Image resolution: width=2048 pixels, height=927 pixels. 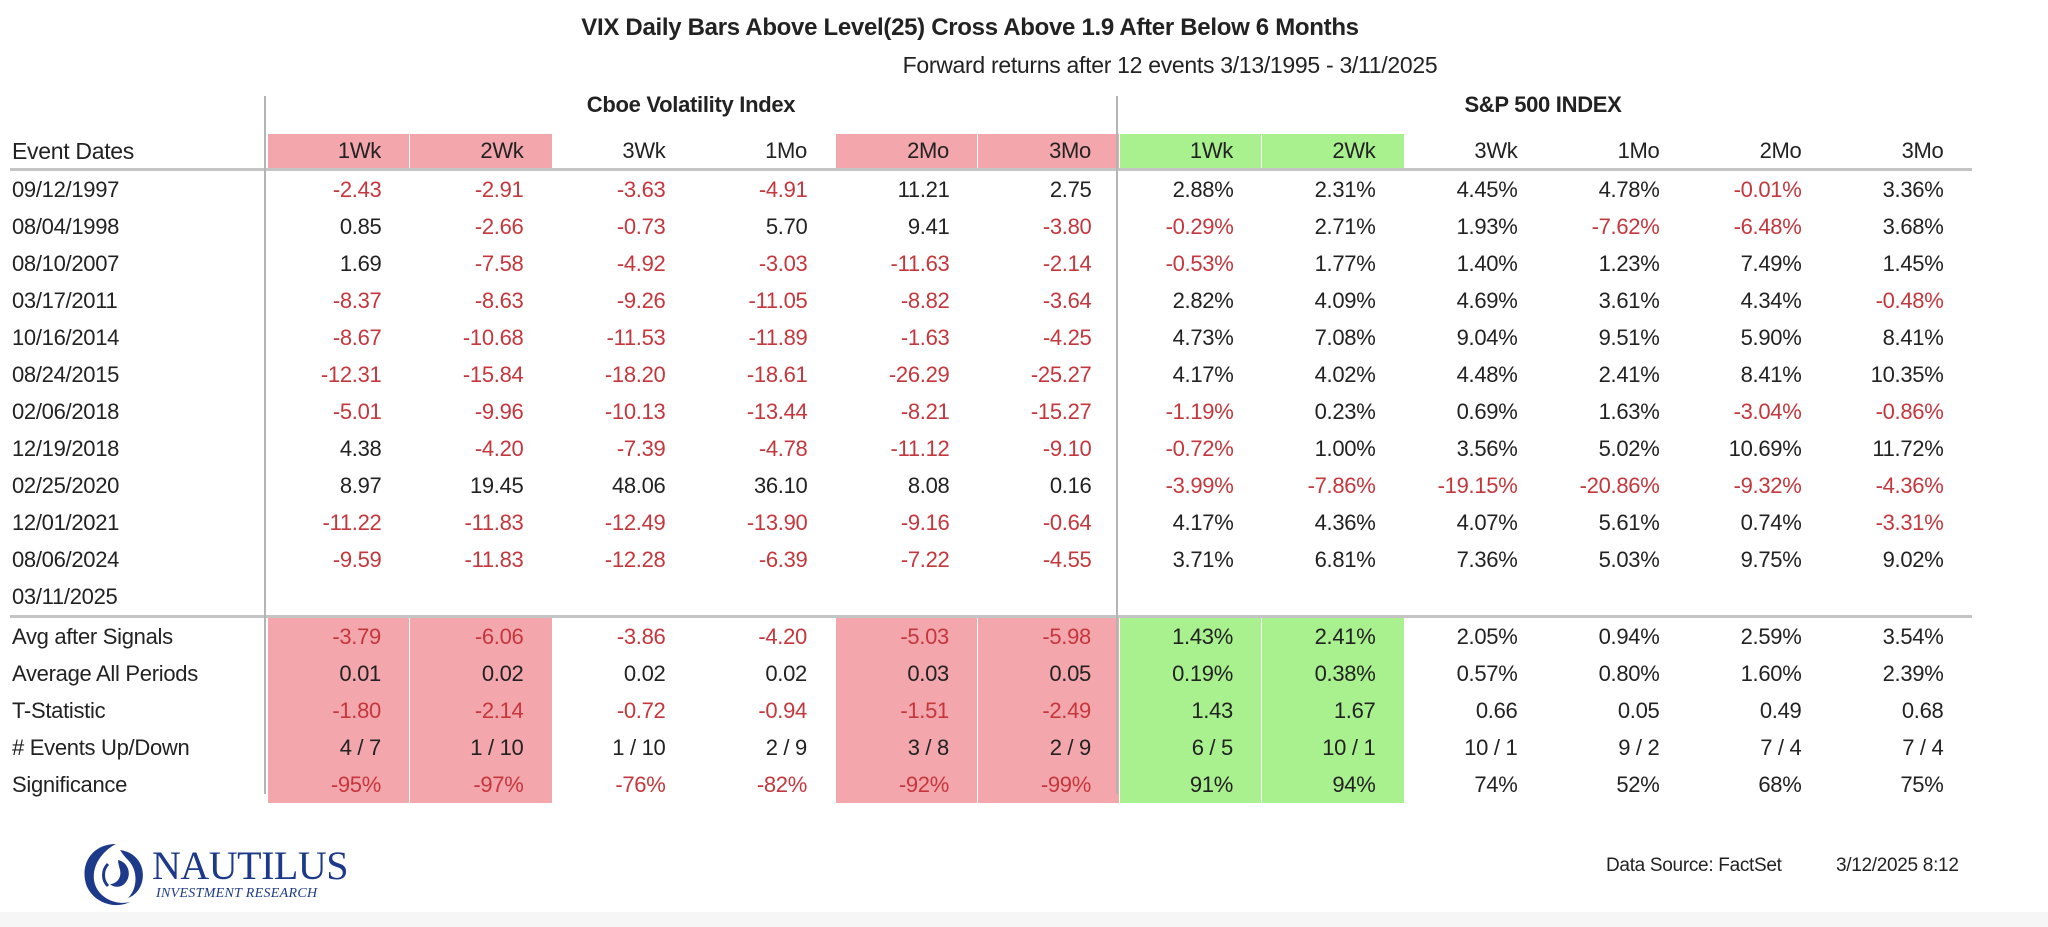 I want to click on value-cell: 0.69%, so click(x=1487, y=411).